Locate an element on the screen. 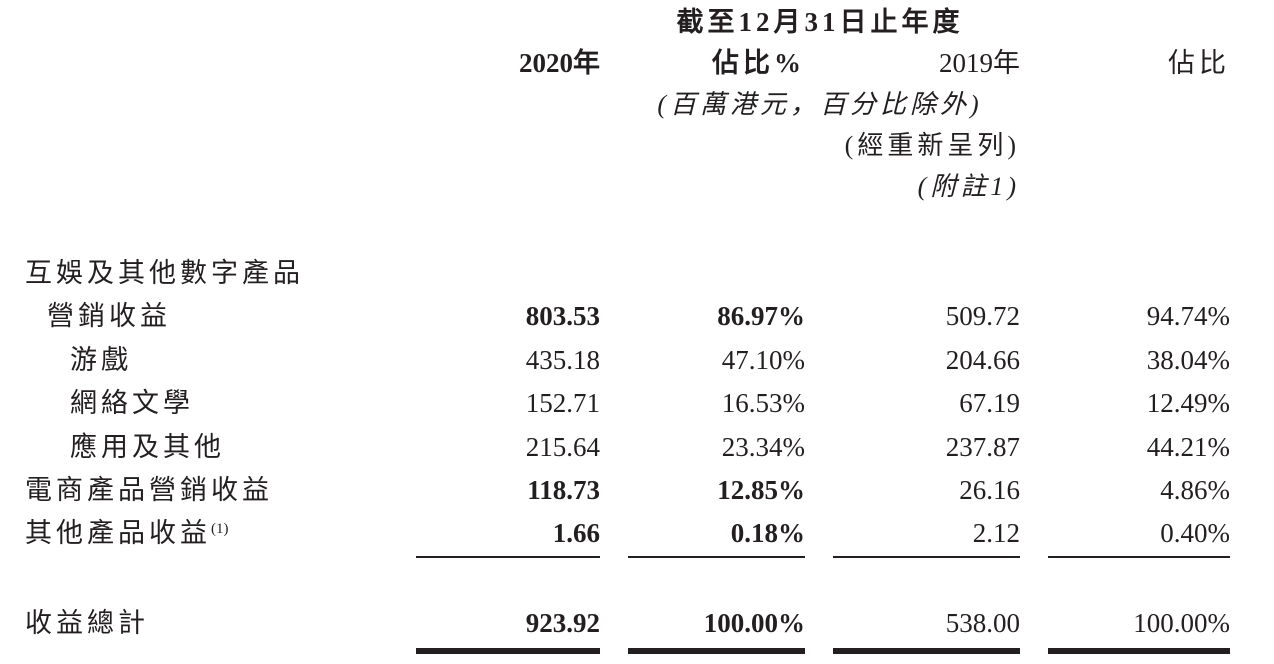 This screenshot has width=1274, height=664. row-label-text: 營銷收益 is located at coordinates (109, 316).